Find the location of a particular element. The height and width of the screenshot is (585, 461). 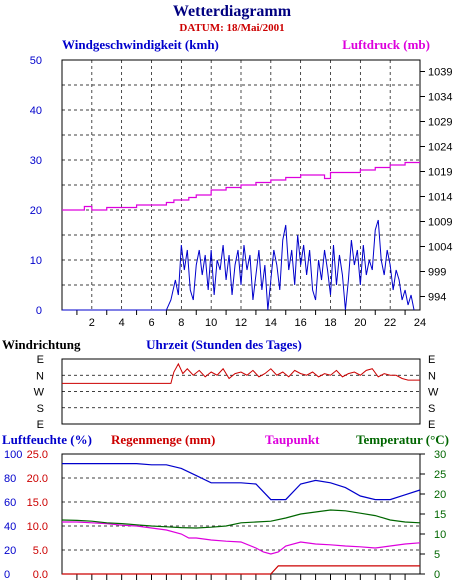

series-wind-direction-line is located at coordinates (241, 373).